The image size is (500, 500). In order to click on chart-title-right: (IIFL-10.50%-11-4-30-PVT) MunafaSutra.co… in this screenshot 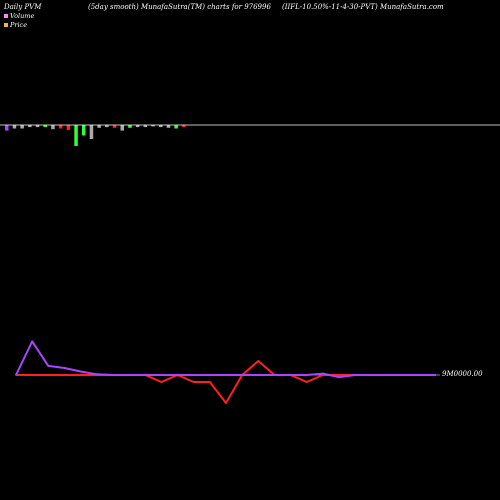, I will do `click(363, 7)`.